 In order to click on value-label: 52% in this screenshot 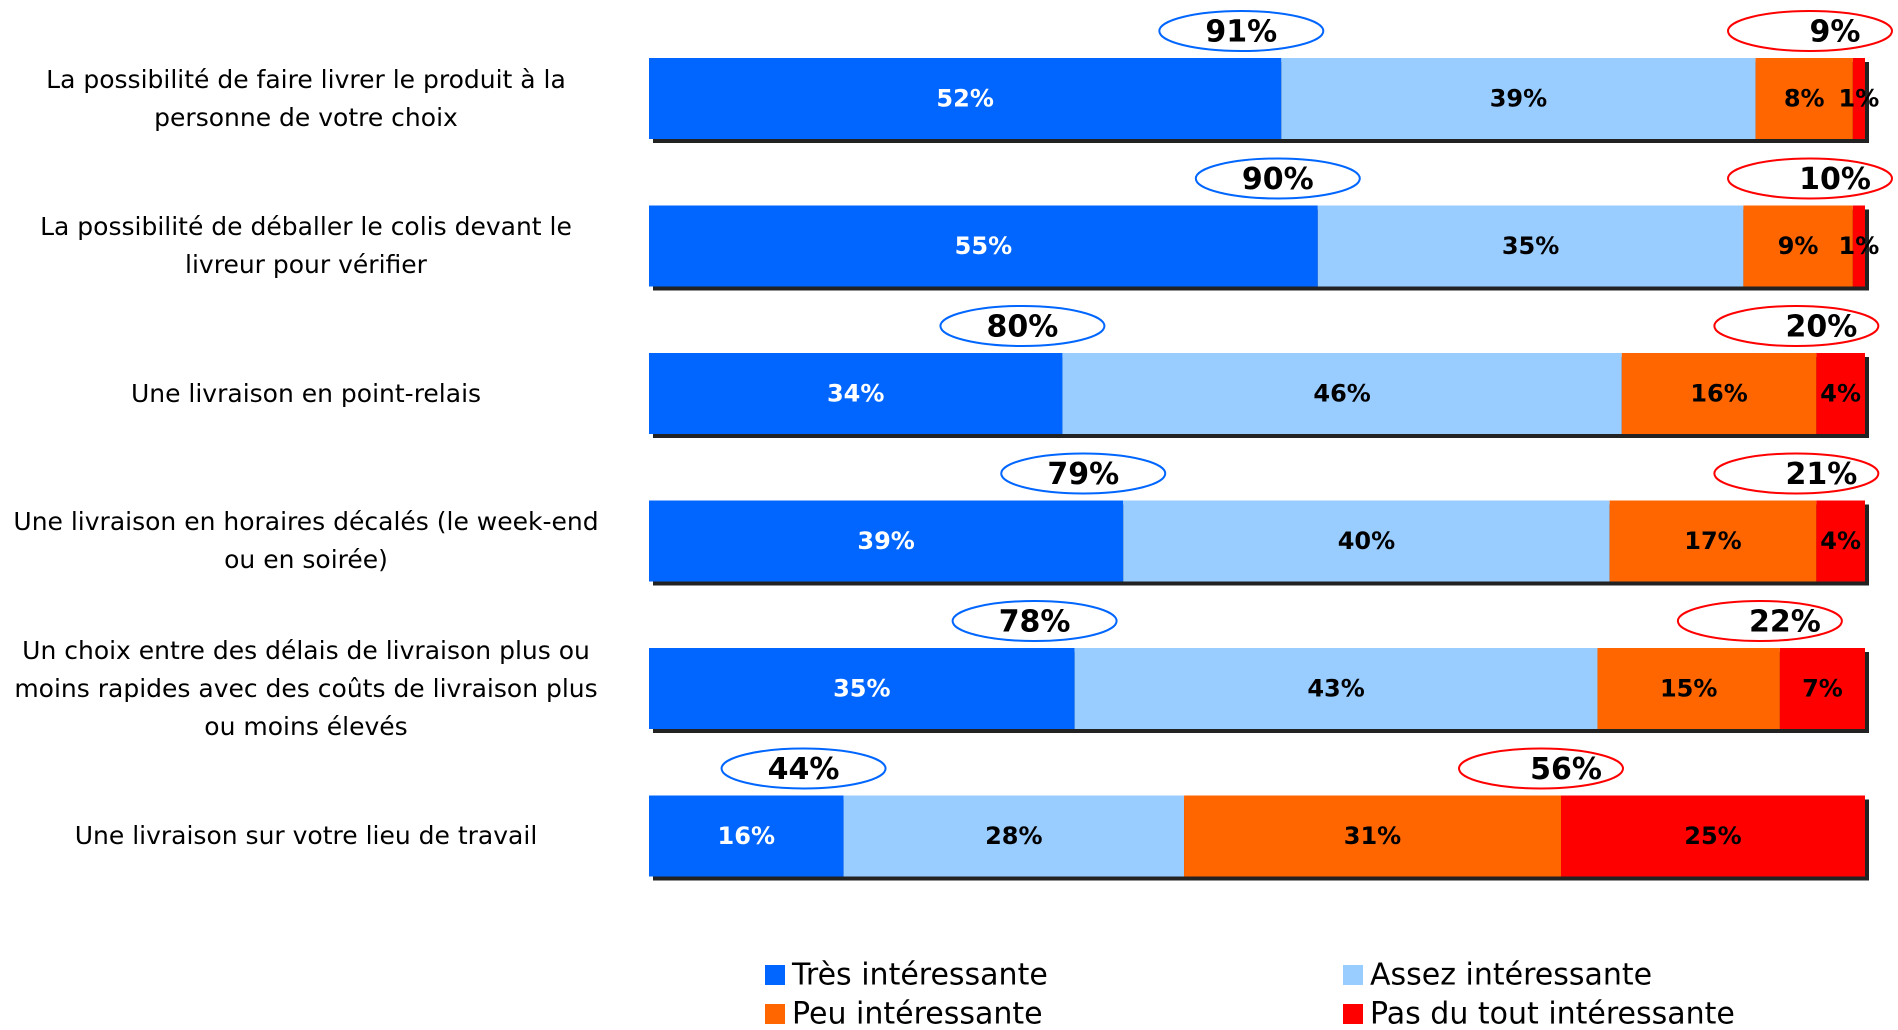, I will do `click(964, 99)`.